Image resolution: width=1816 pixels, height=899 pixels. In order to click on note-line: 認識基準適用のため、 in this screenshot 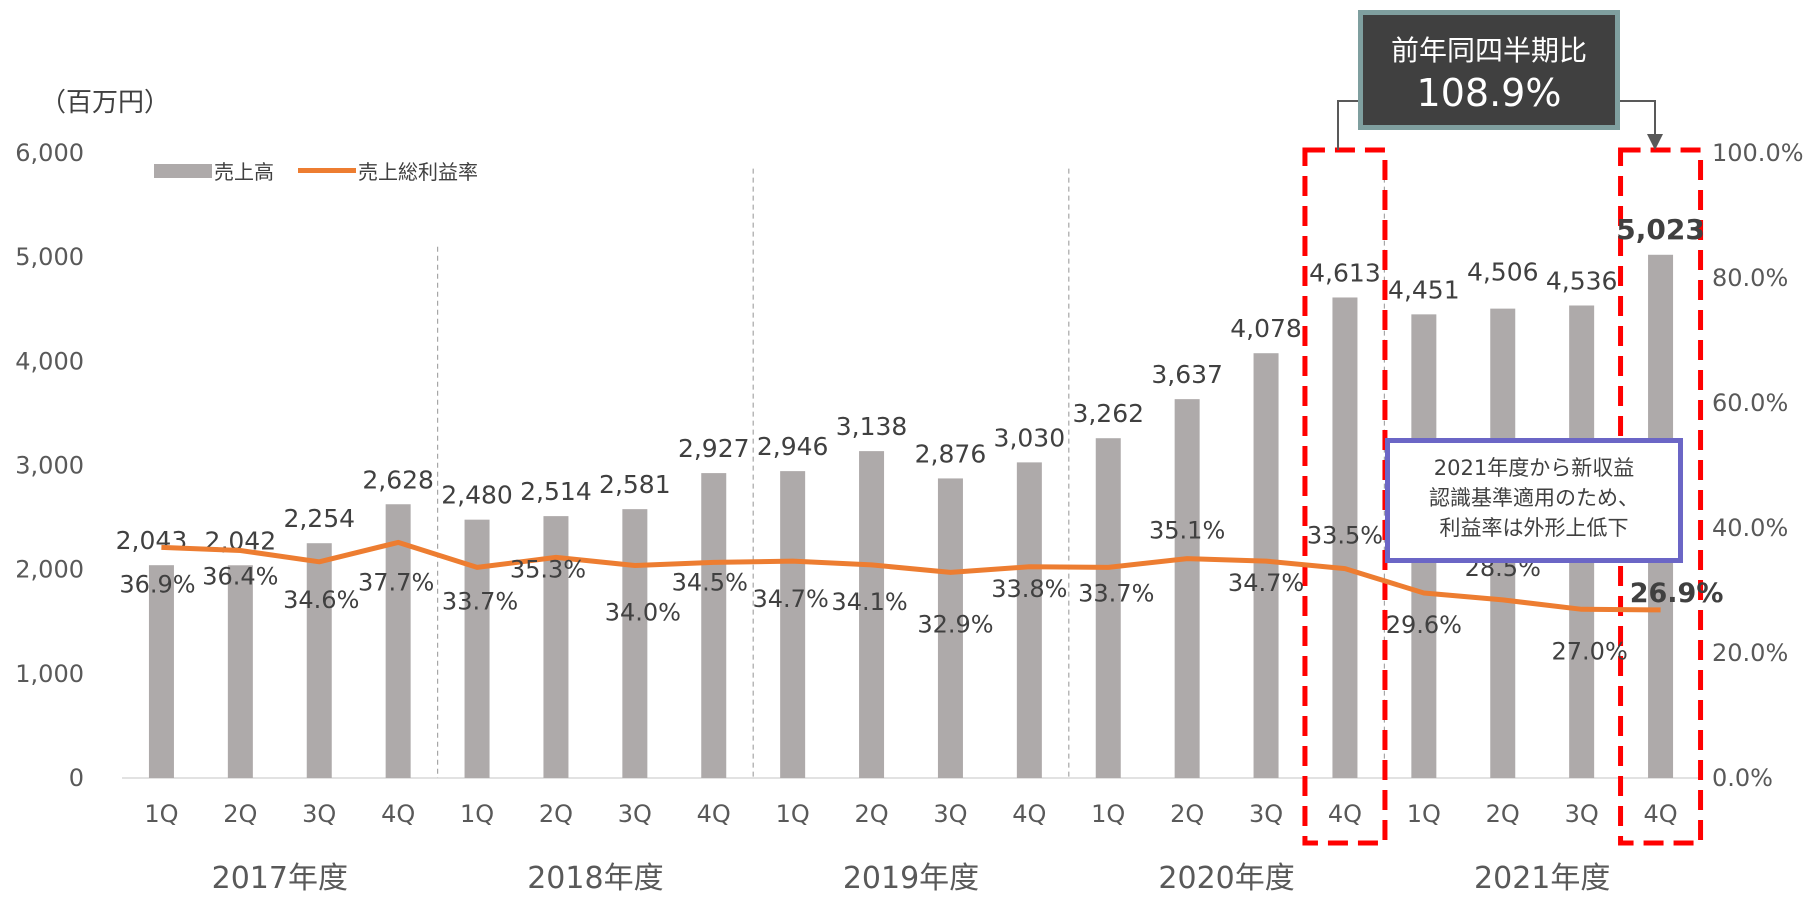, I will do `click(1534, 498)`.